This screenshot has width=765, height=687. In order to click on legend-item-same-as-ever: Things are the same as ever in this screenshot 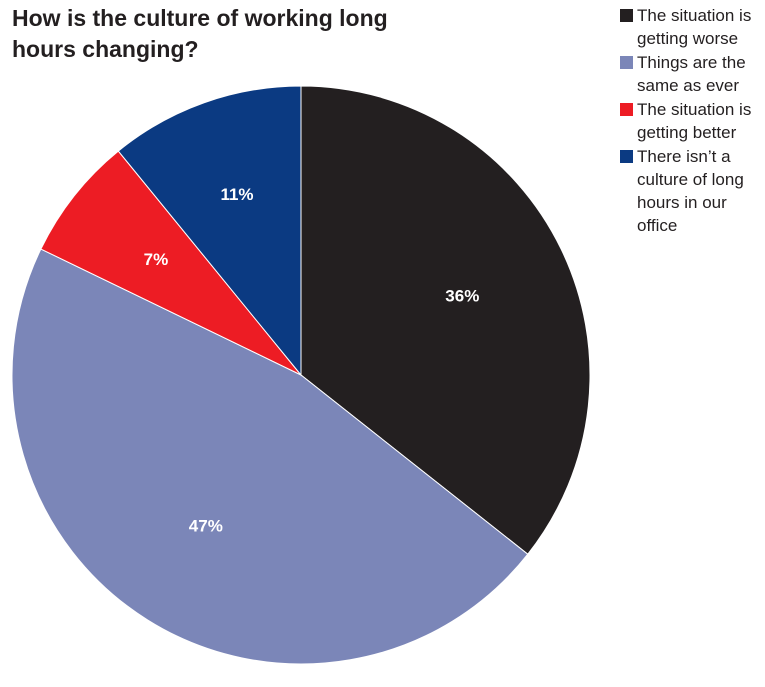, I will do `click(690, 74)`.